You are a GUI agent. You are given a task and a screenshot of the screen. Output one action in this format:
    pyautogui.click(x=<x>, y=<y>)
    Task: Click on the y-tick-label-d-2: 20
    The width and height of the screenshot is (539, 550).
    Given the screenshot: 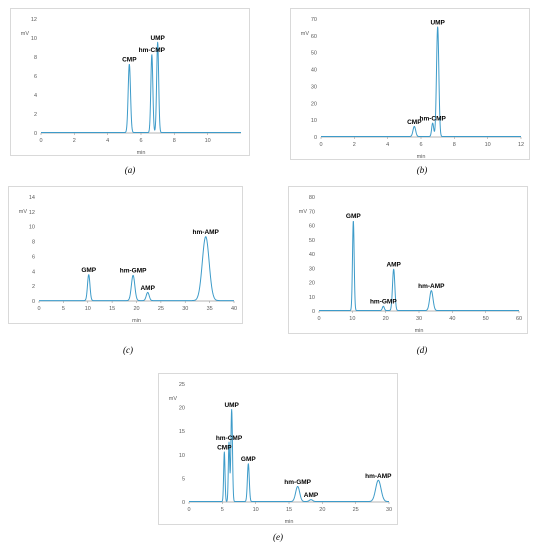 What is the action you would take?
    pyautogui.click(x=312, y=284)
    